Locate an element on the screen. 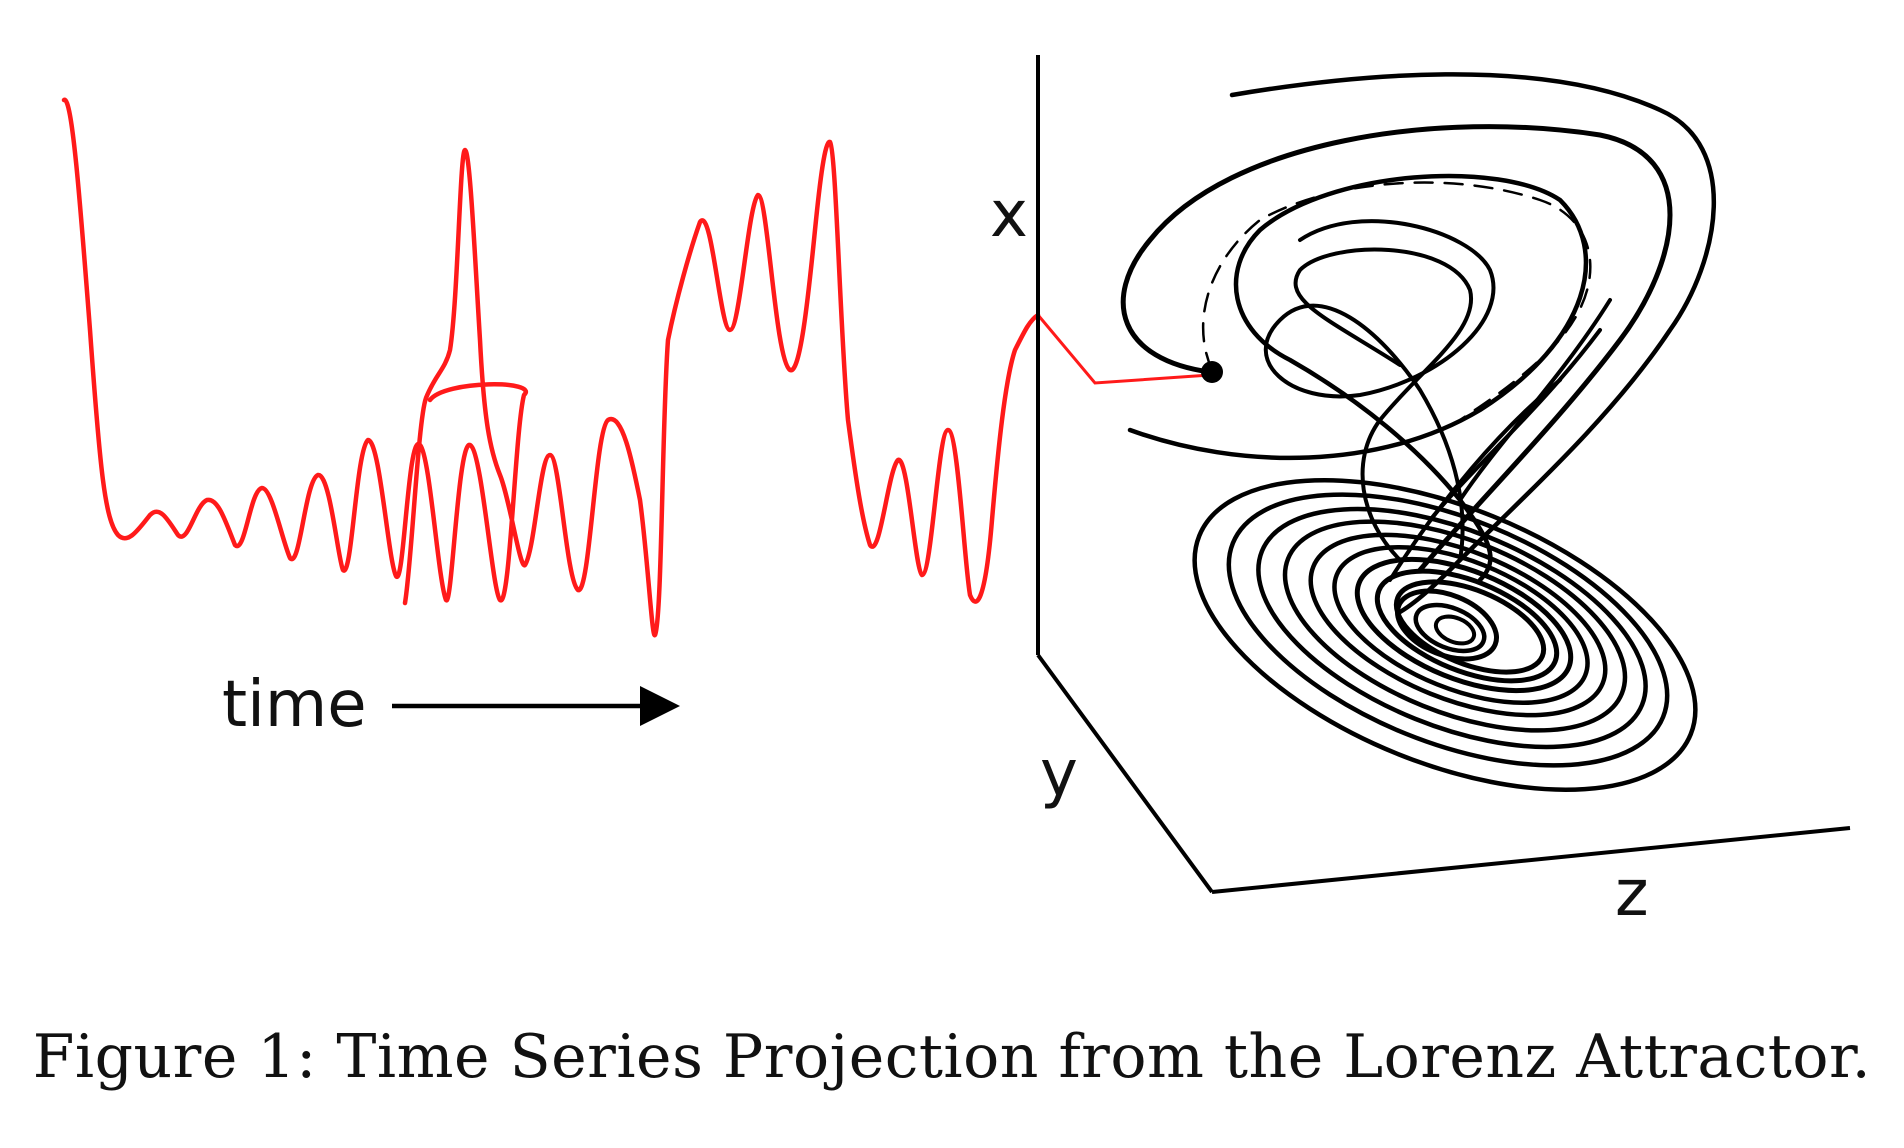 This screenshot has height=1148, width=1904. z-axis-line is located at coordinates (1531, 860).